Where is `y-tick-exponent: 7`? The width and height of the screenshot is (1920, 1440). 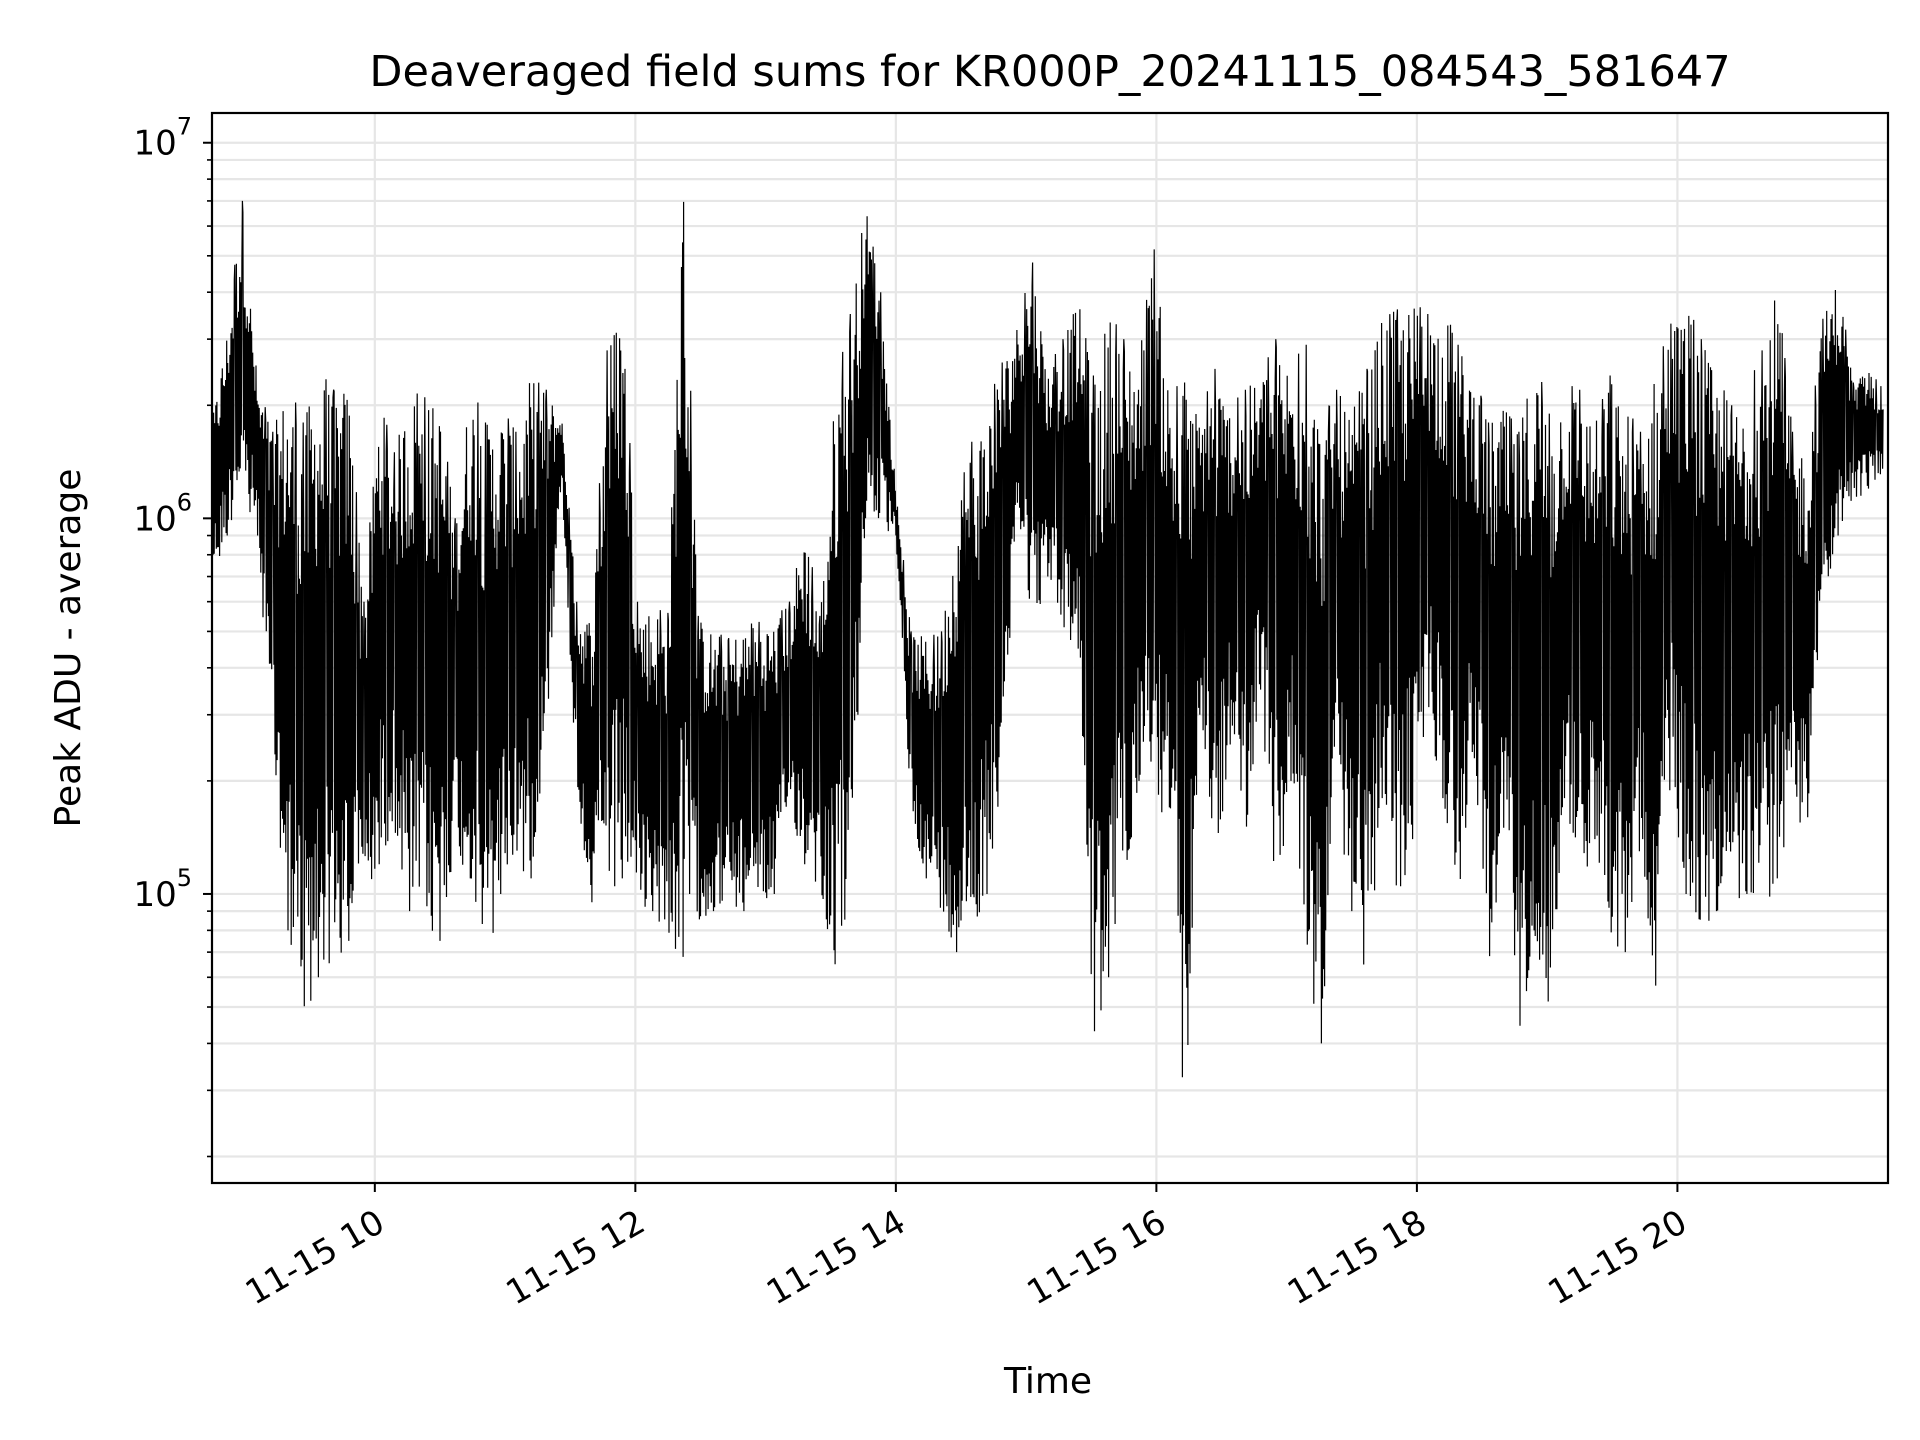
y-tick-exponent: 7 is located at coordinates (184, 127).